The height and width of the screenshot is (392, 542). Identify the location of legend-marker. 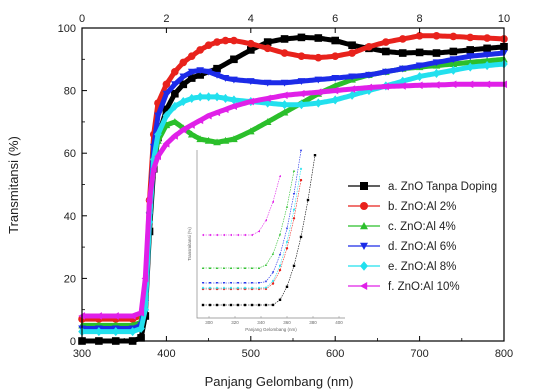
(364, 266).